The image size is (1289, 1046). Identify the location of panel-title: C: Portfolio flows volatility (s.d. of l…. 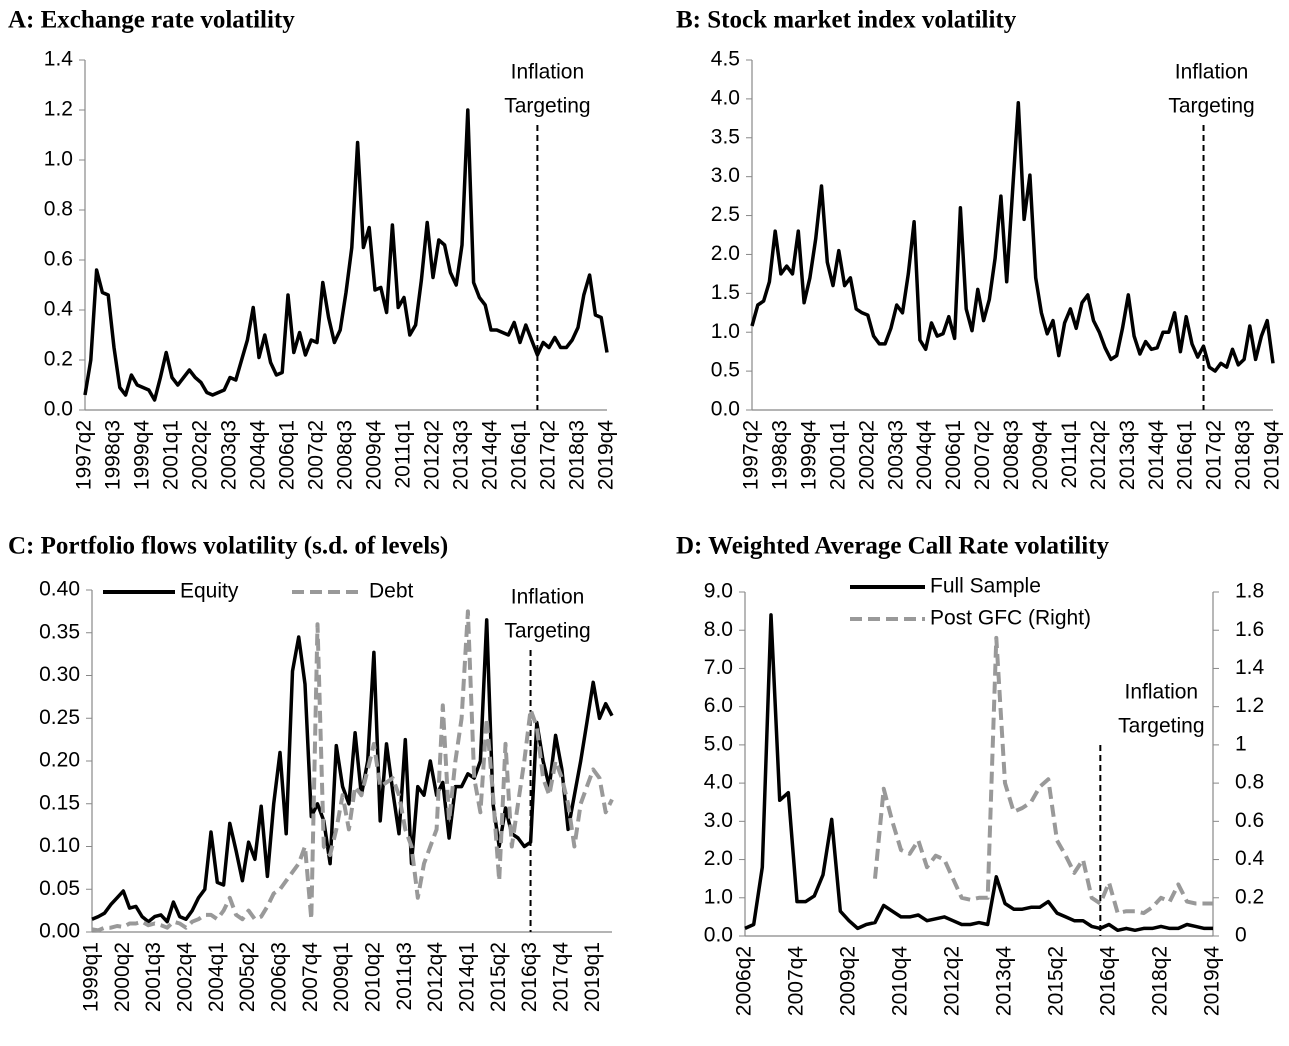
(228, 546).